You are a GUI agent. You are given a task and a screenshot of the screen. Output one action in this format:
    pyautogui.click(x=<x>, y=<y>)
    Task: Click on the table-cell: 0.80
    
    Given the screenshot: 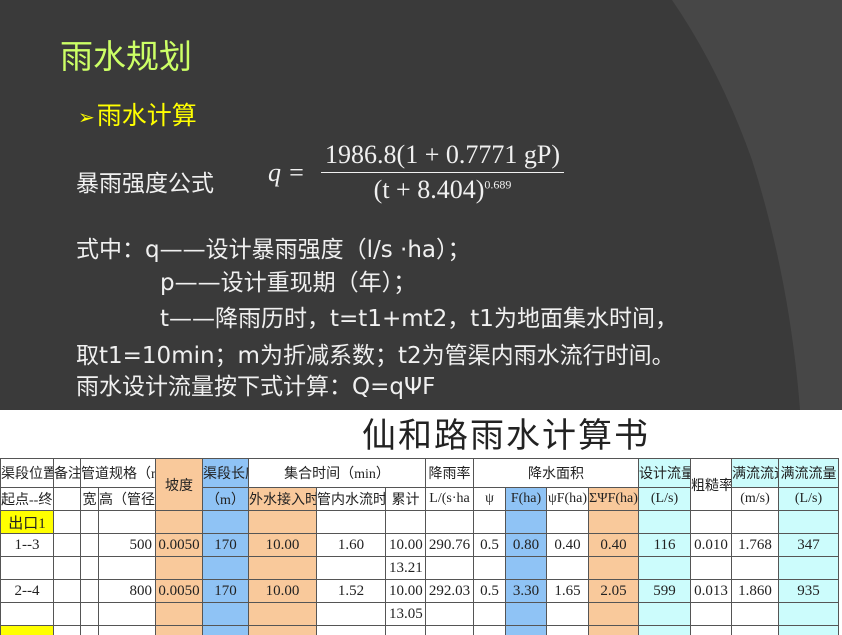 What is the action you would take?
    pyautogui.click(x=526, y=545)
    